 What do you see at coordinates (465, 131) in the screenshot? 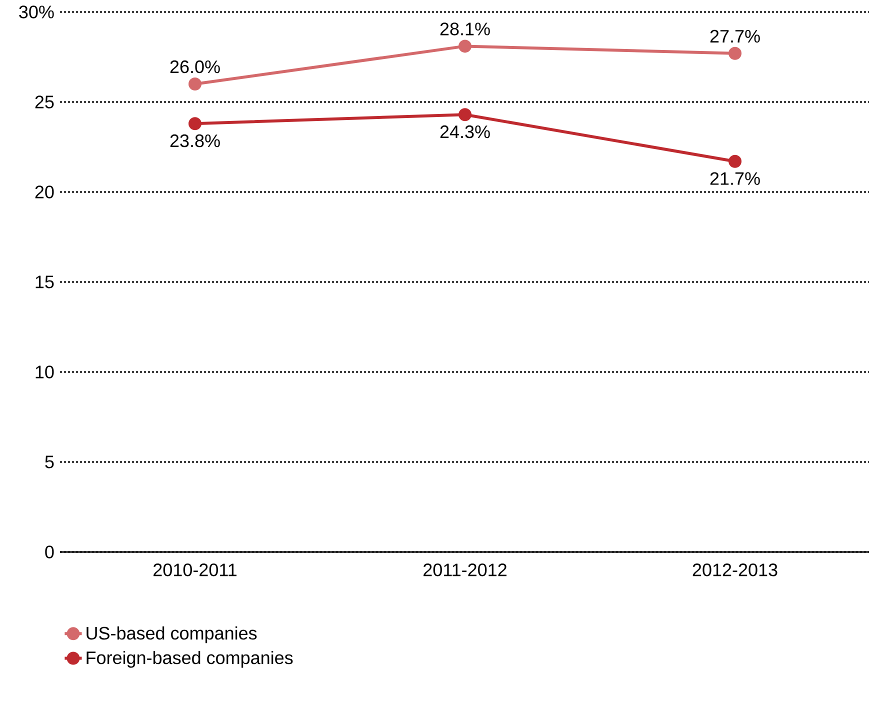
I see `data-label: 24.3%` at bounding box center [465, 131].